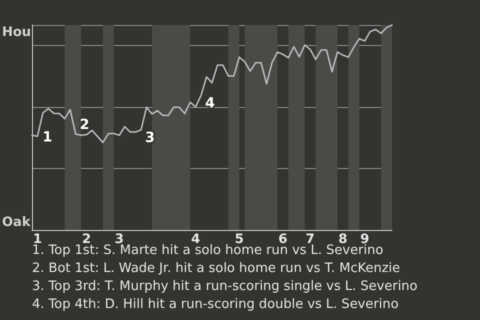 This screenshot has height=320, width=480. I want to click on text: 4. Top 4th: D. Hill hit a run-scoring double vs L. Severino, so click(215, 304).